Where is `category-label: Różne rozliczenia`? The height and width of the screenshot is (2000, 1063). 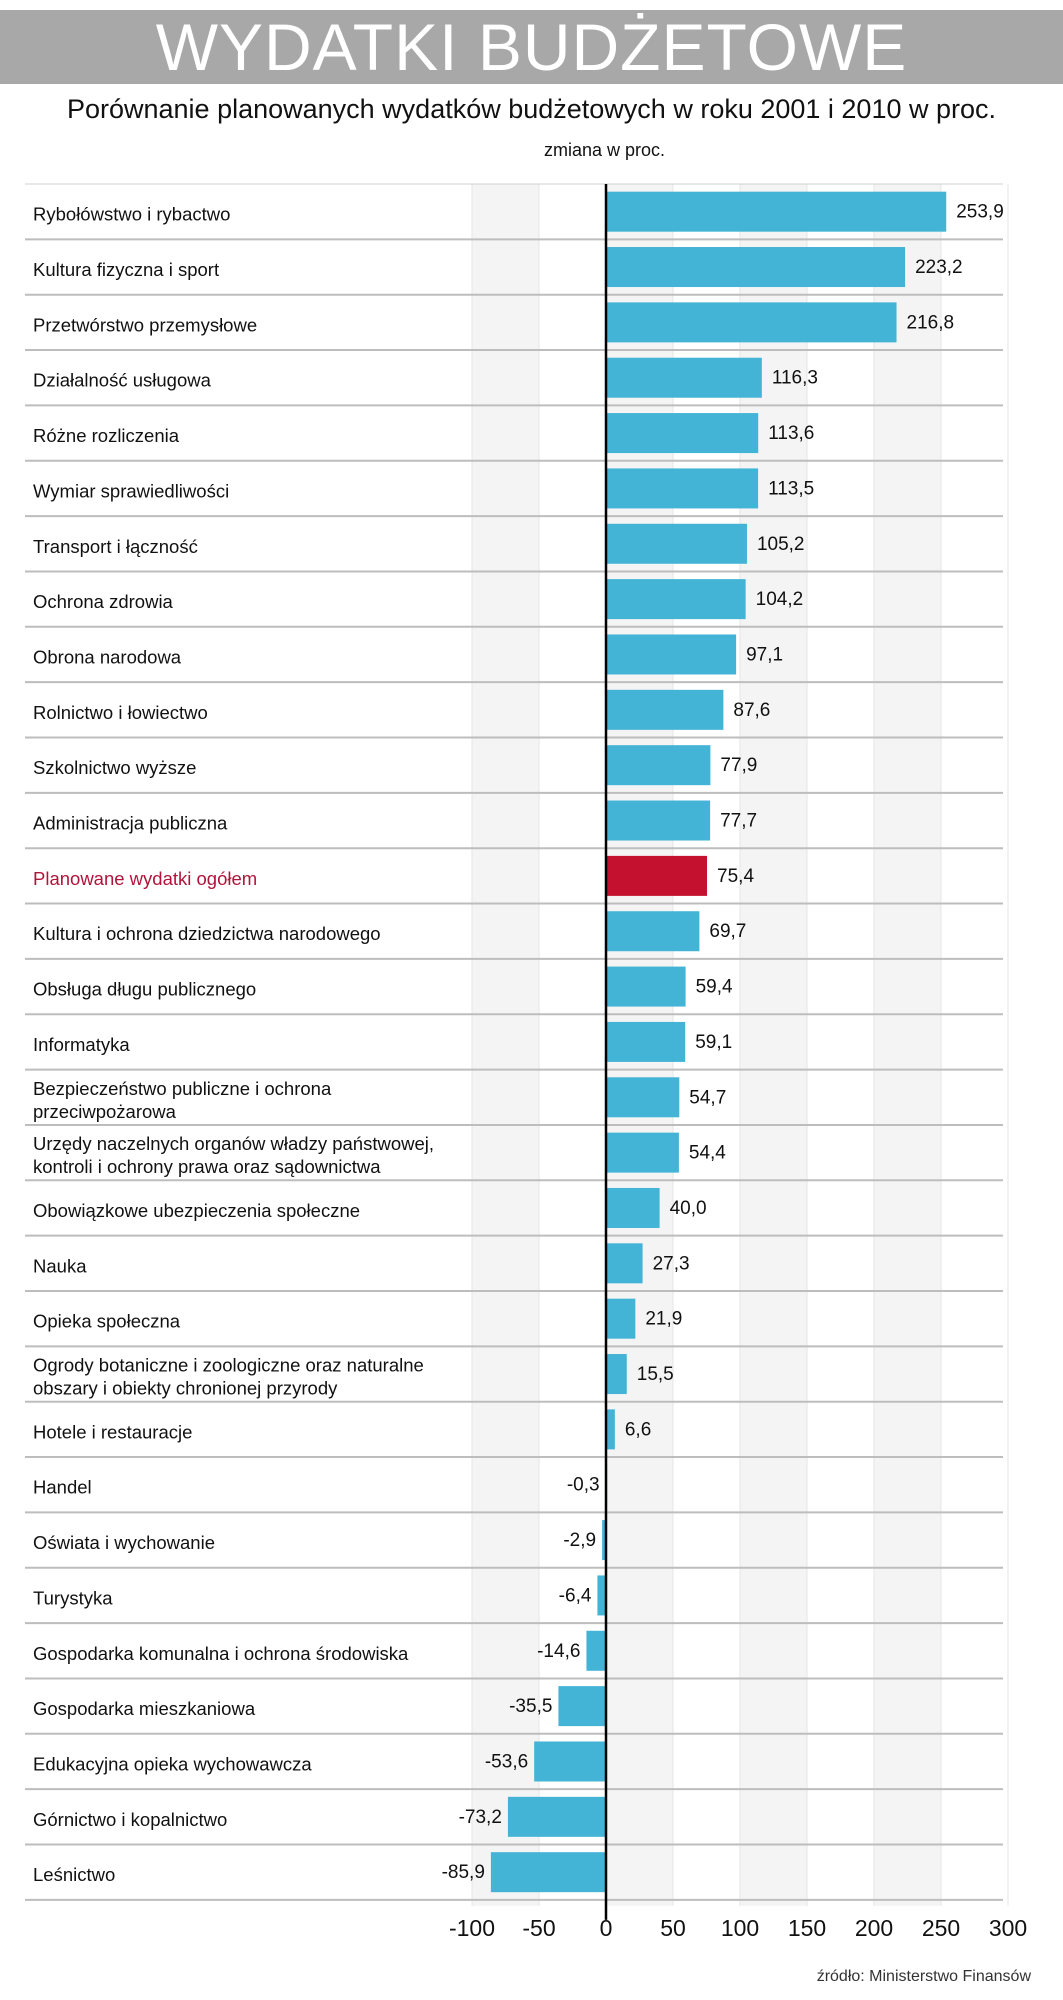 category-label: Różne rozliczenia is located at coordinates (106, 435).